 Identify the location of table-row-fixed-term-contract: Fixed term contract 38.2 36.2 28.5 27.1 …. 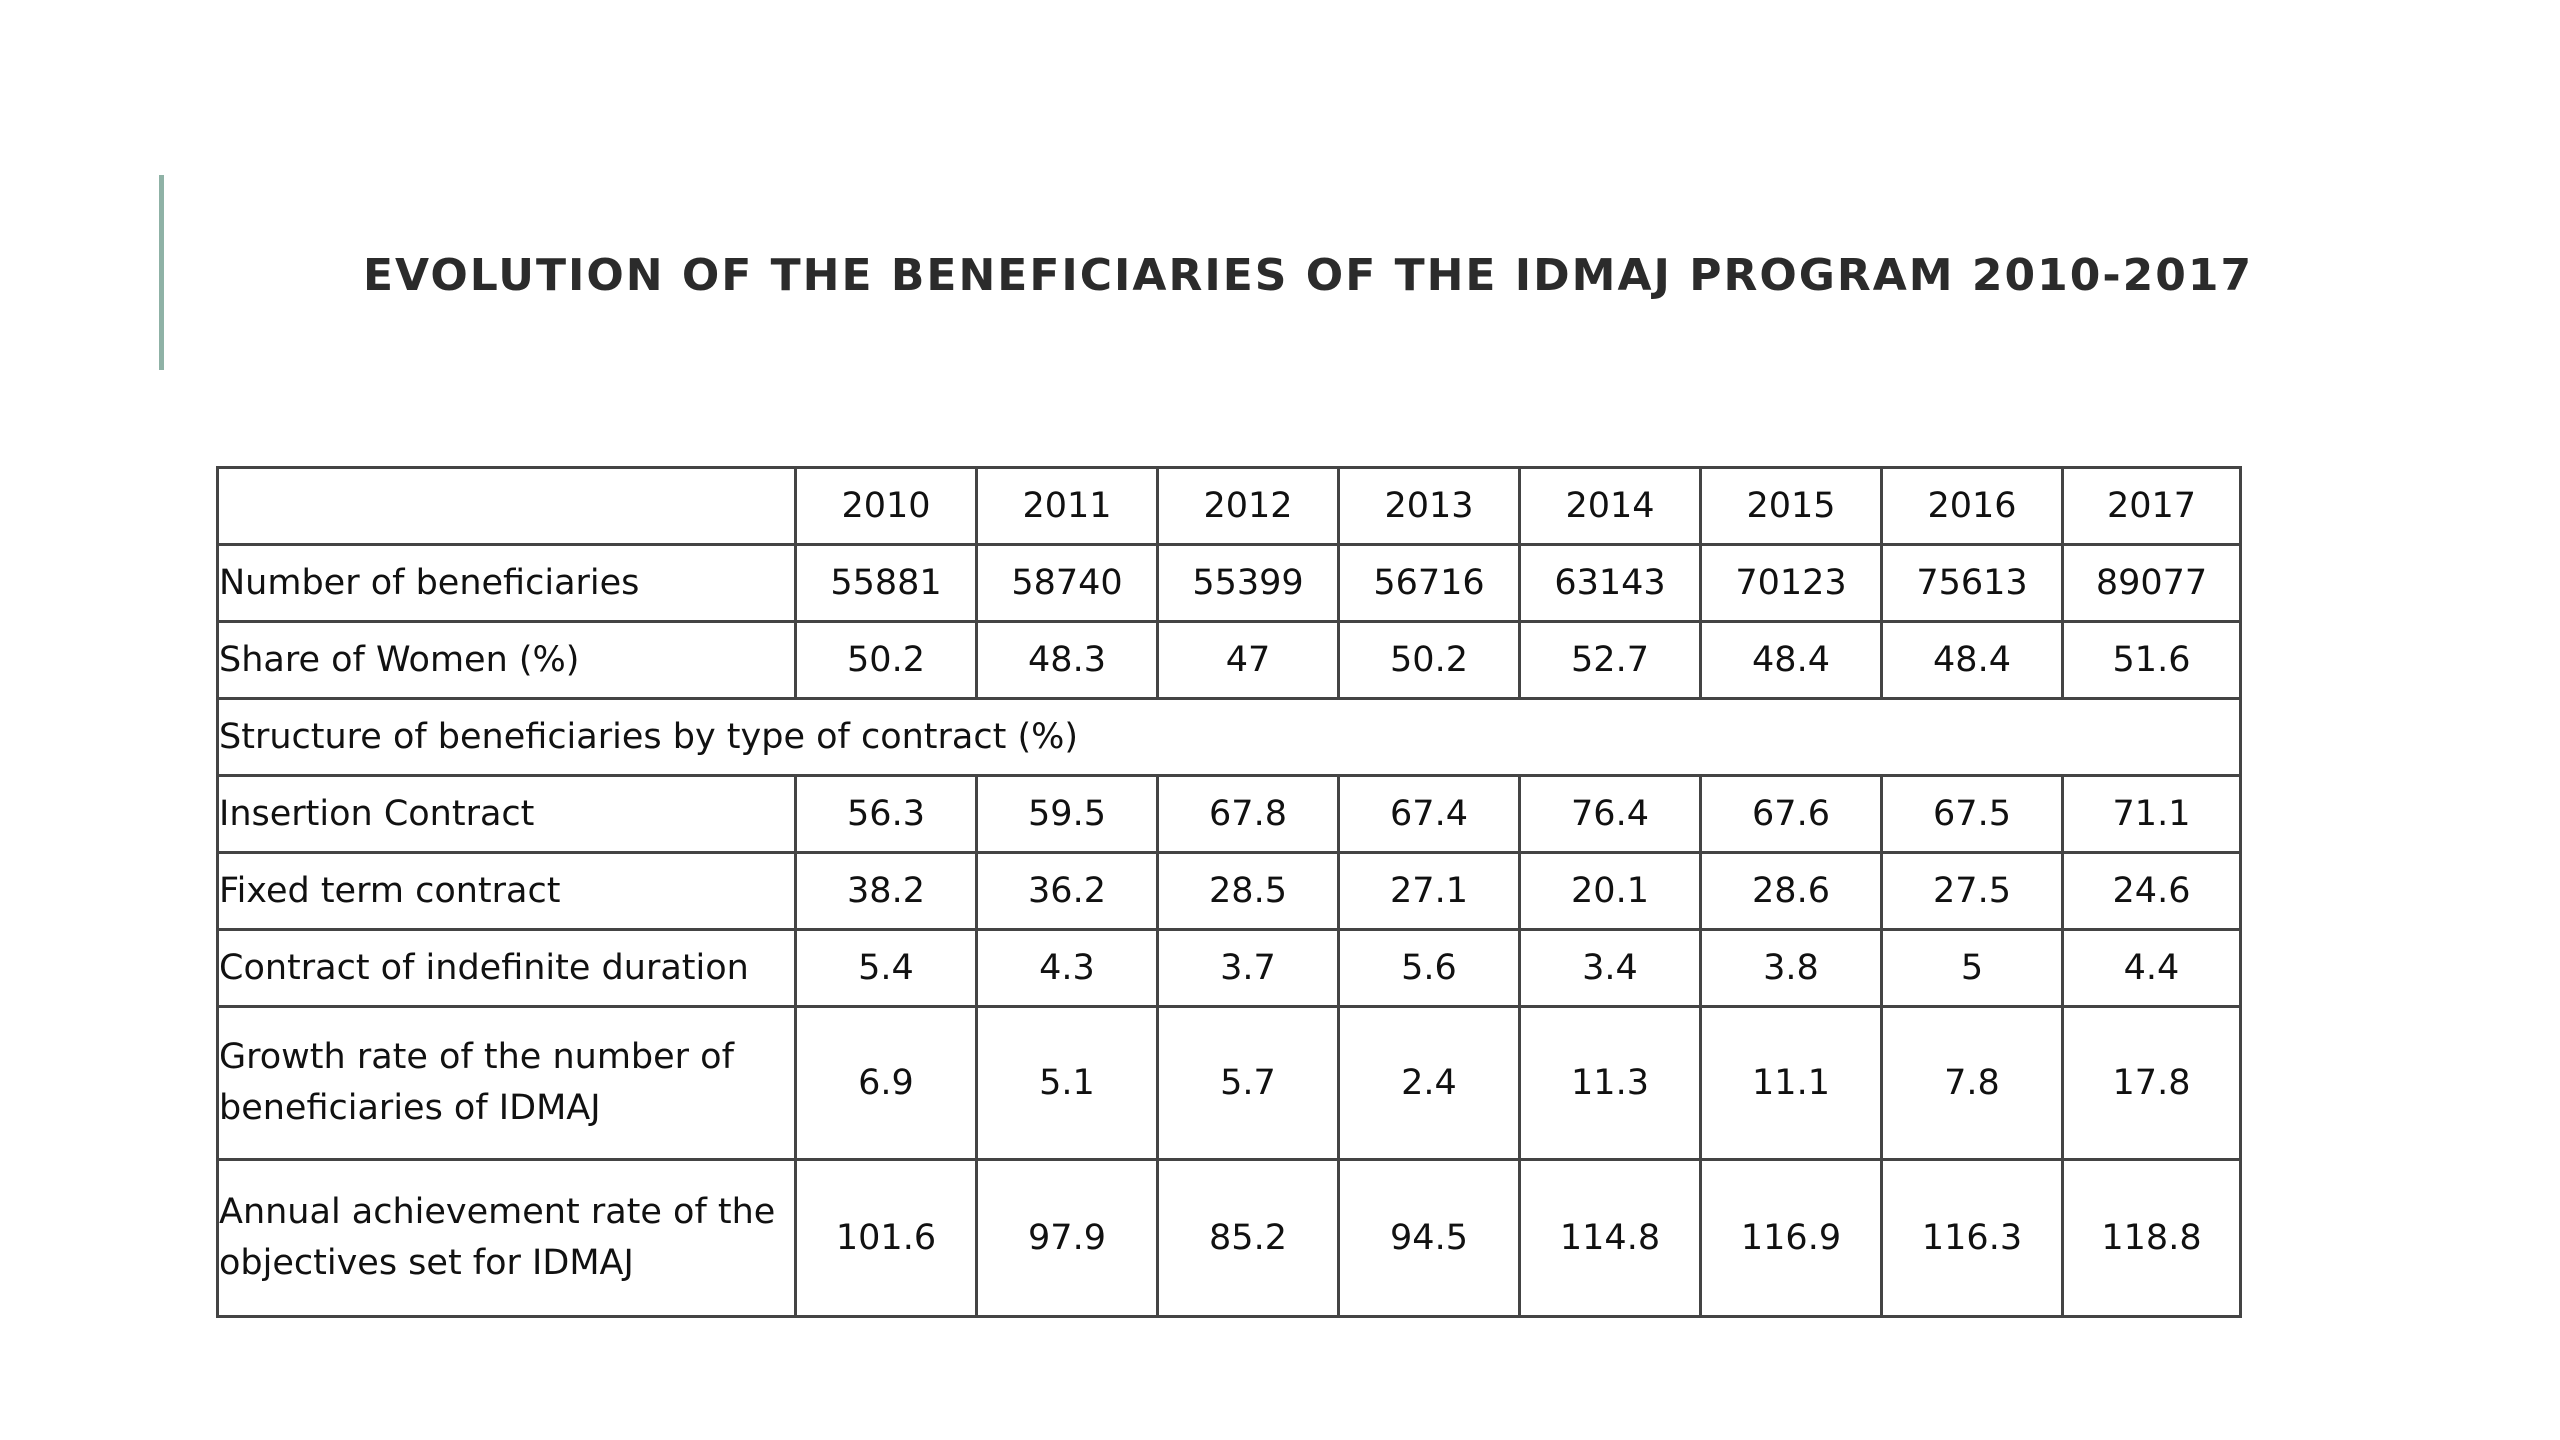
(1229, 891).